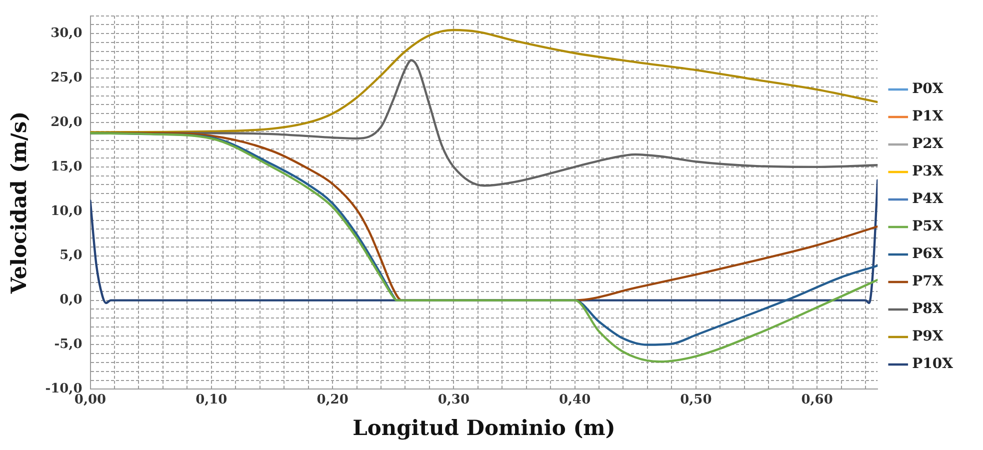  What do you see at coordinates (928, 254) in the screenshot?
I see `legend-label: P6X` at bounding box center [928, 254].